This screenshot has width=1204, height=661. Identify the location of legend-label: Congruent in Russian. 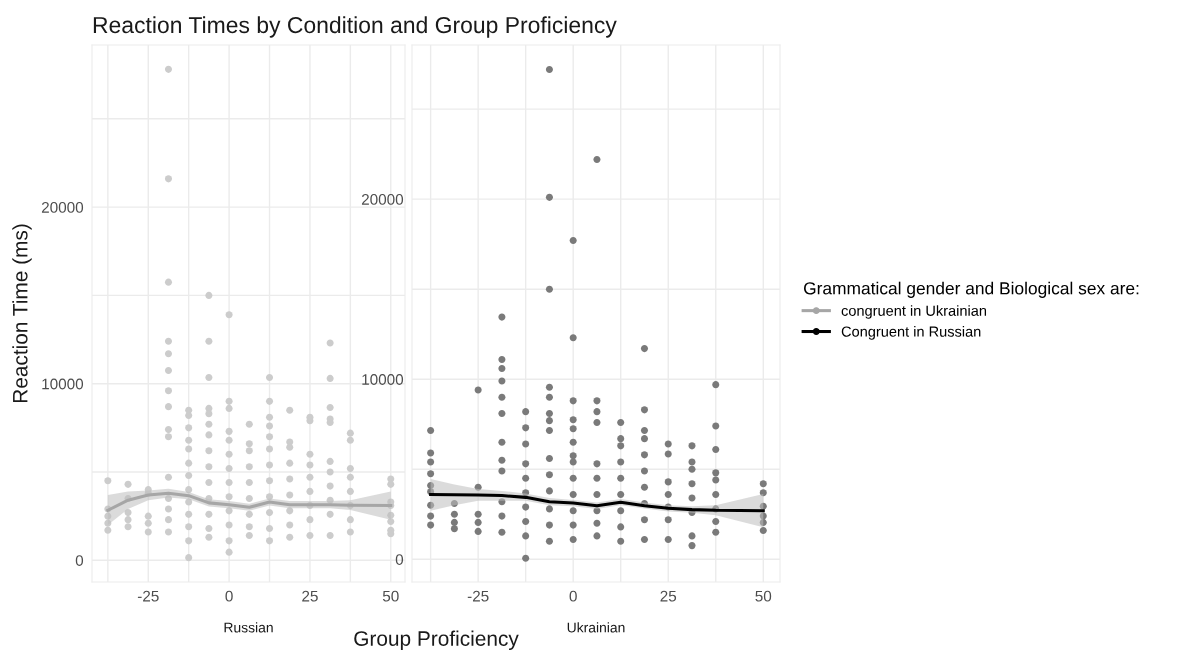
(911, 333).